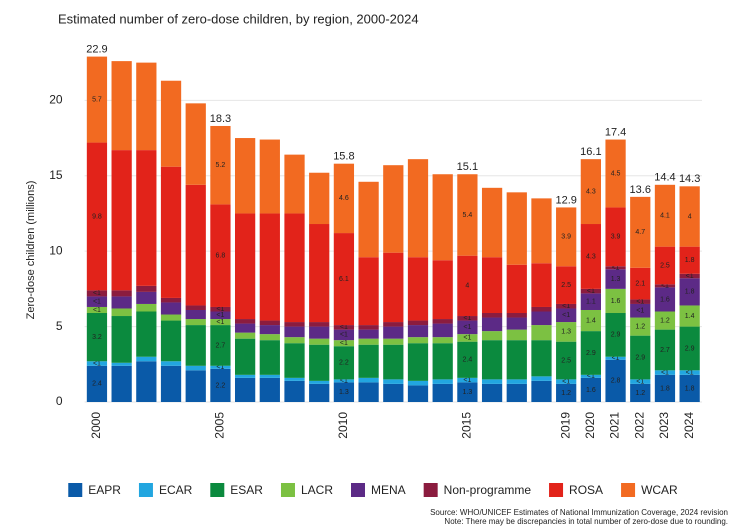 The image size is (746, 531). What do you see at coordinates (565, 425) in the screenshot?
I see `x-tick-label: 2019` at bounding box center [565, 425].